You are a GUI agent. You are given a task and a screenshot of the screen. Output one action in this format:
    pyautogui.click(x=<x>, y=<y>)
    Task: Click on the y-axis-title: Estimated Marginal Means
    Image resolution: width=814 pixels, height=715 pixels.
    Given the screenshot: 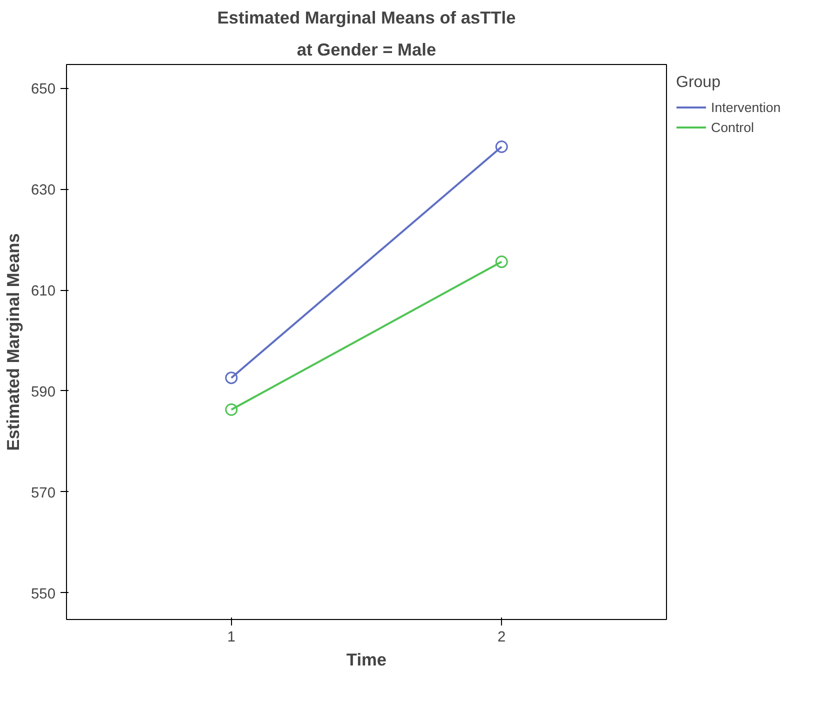 What is the action you would take?
    pyautogui.click(x=13, y=342)
    